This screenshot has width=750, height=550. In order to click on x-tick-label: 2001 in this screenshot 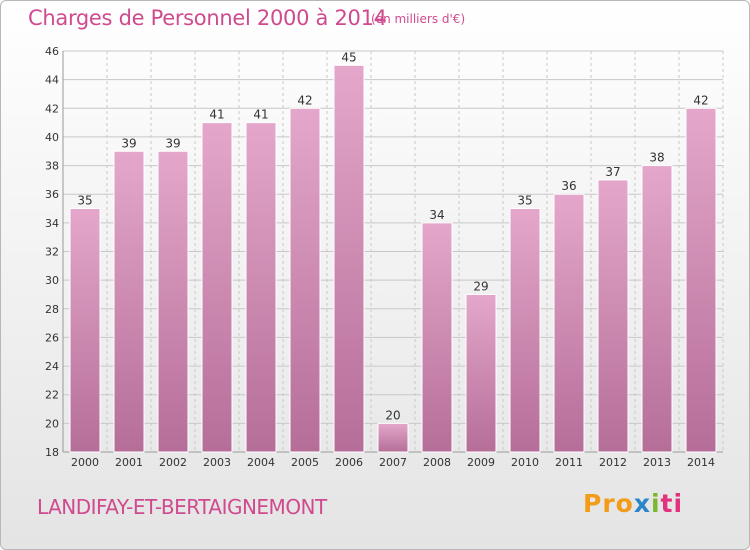, I will do `click(129, 462)`.